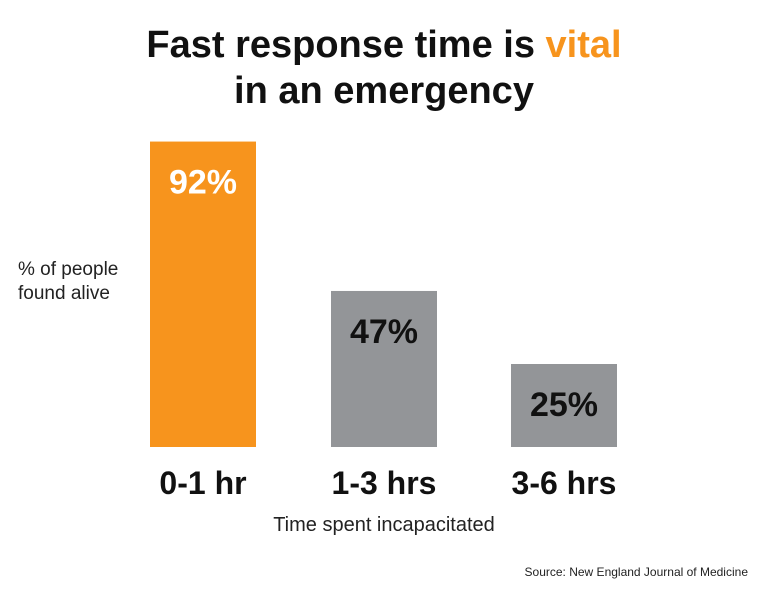  What do you see at coordinates (202, 483) in the screenshot?
I see `x-tick-label-0-1-hr: 0-1 hr` at bounding box center [202, 483].